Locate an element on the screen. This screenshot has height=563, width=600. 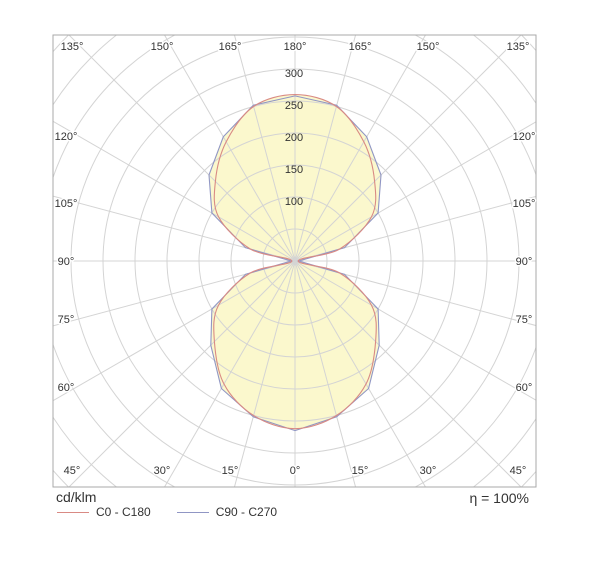
legend-label-c0-c180: C0 - C180 is located at coordinates (123, 512).